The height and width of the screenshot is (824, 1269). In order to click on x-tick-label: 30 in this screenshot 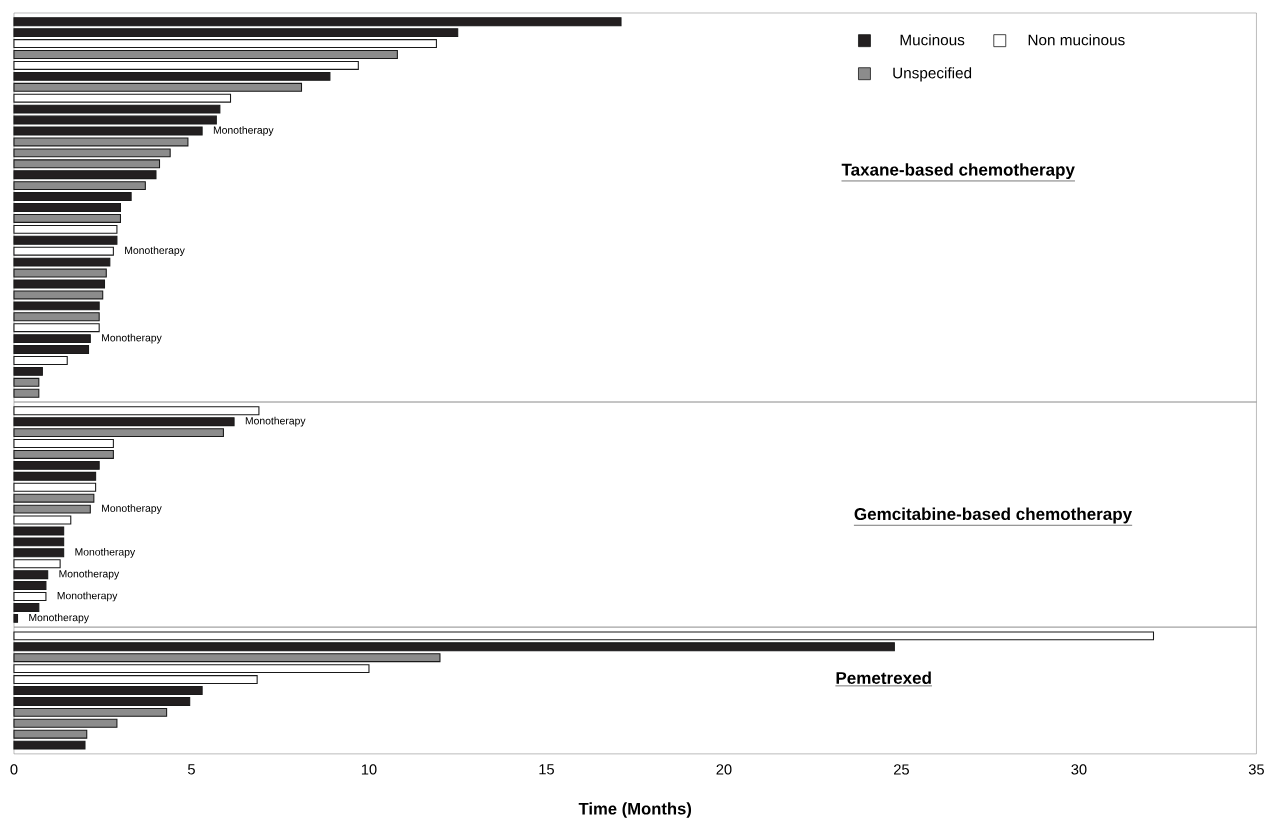, I will do `click(1079, 769)`.